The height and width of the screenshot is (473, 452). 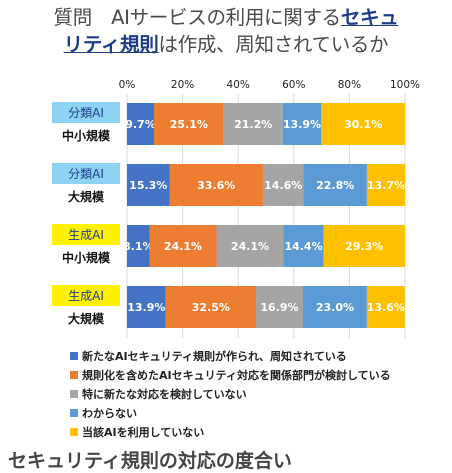 What do you see at coordinates (111, 44) in the screenshot?
I see `title-highlight-2: リティ規則` at bounding box center [111, 44].